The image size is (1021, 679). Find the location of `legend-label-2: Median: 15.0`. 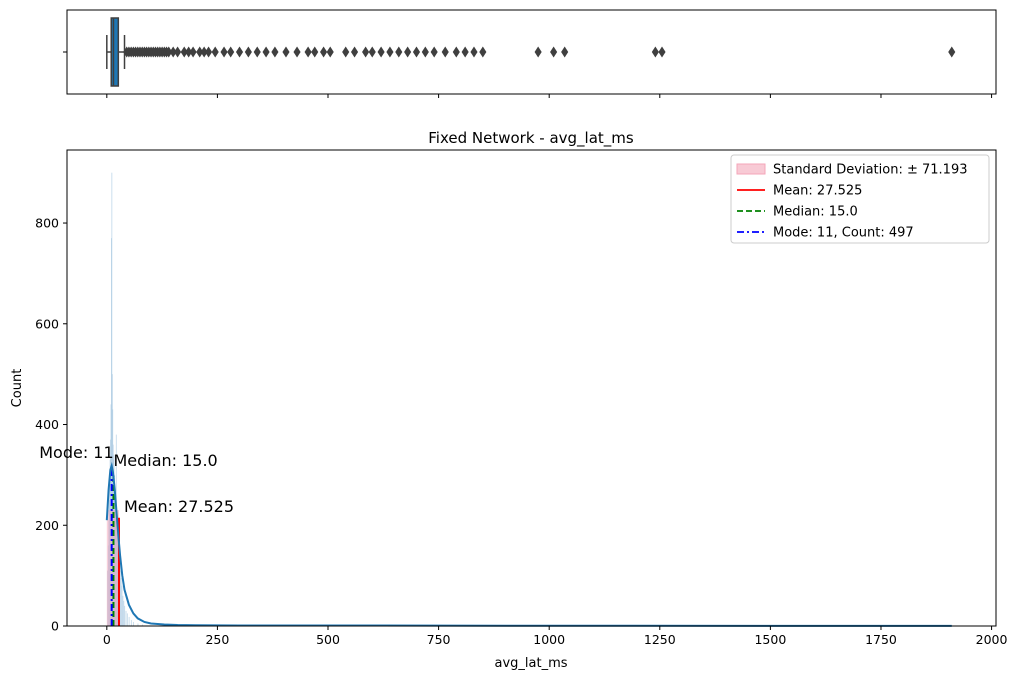

legend-label-2: Median: 15.0 is located at coordinates (815, 212).